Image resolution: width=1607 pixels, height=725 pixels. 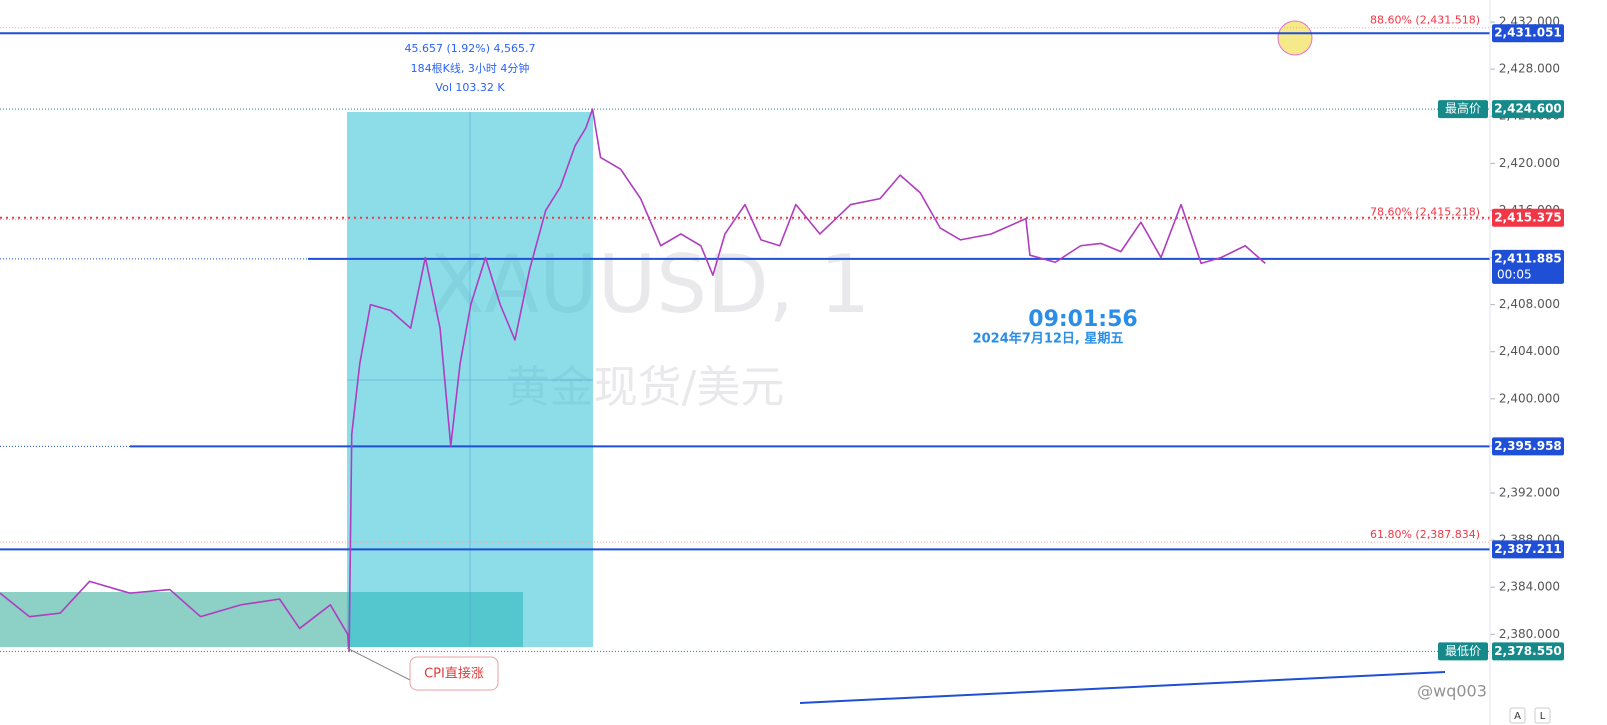 I want to click on date-label: 2024年7月12日, 星期五, so click(x=1048, y=339).